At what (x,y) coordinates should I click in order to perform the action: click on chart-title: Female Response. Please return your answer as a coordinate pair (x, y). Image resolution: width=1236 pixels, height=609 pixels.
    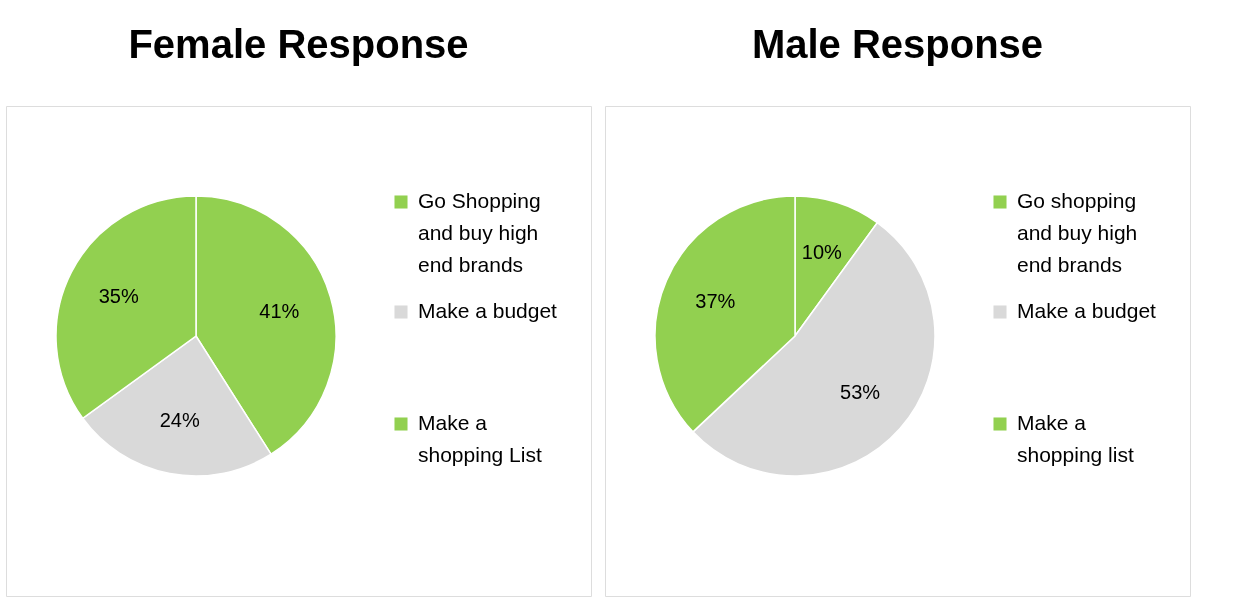
    Looking at the image, I should click on (298, 44).